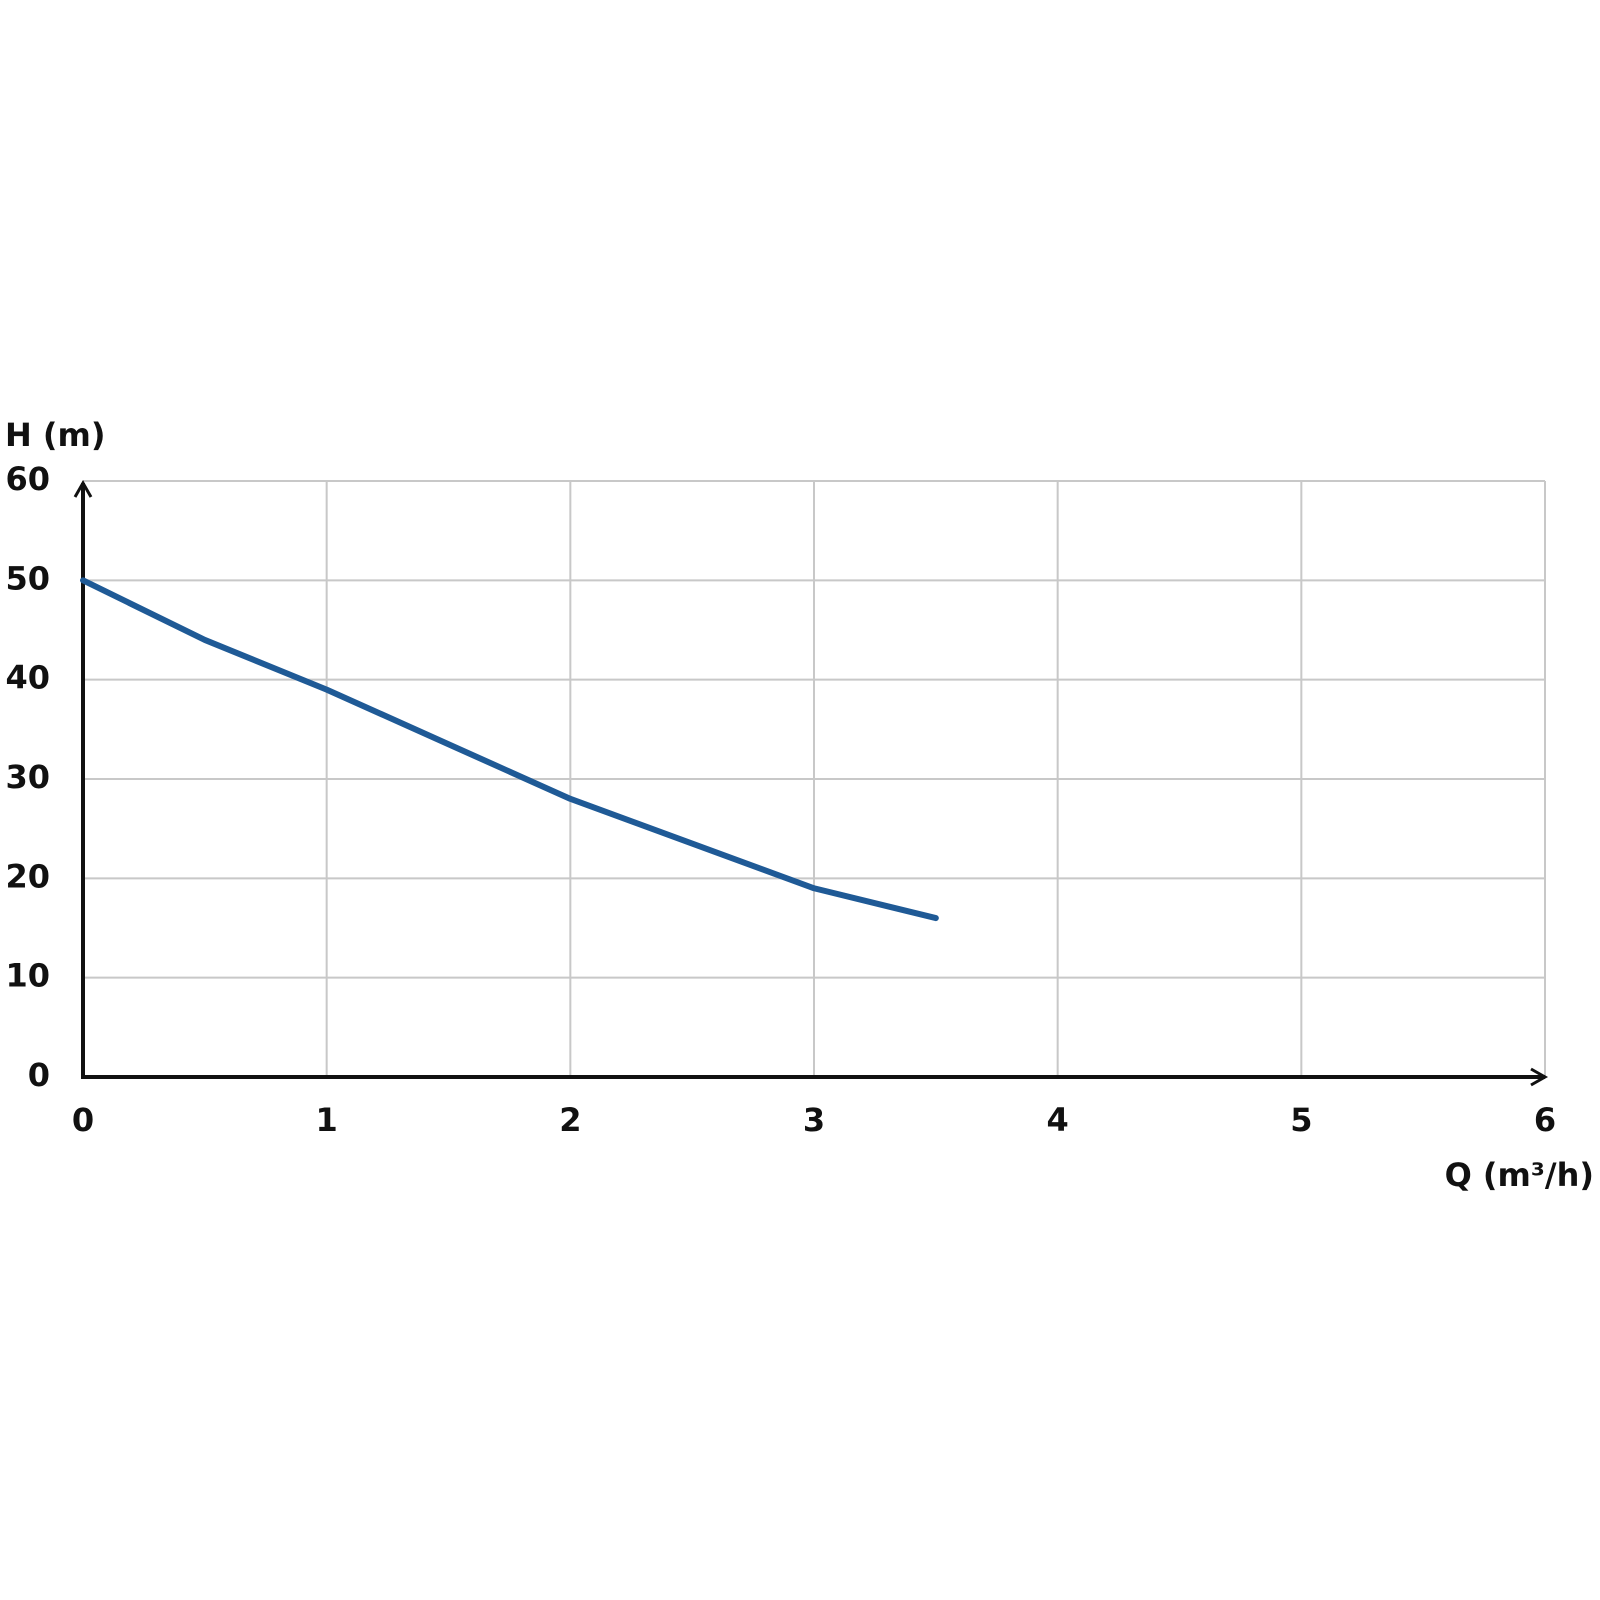 This screenshot has height=1600, width=1600. Describe the element at coordinates (1301, 1120) in the screenshot. I see `x-tick-label: 5` at that location.